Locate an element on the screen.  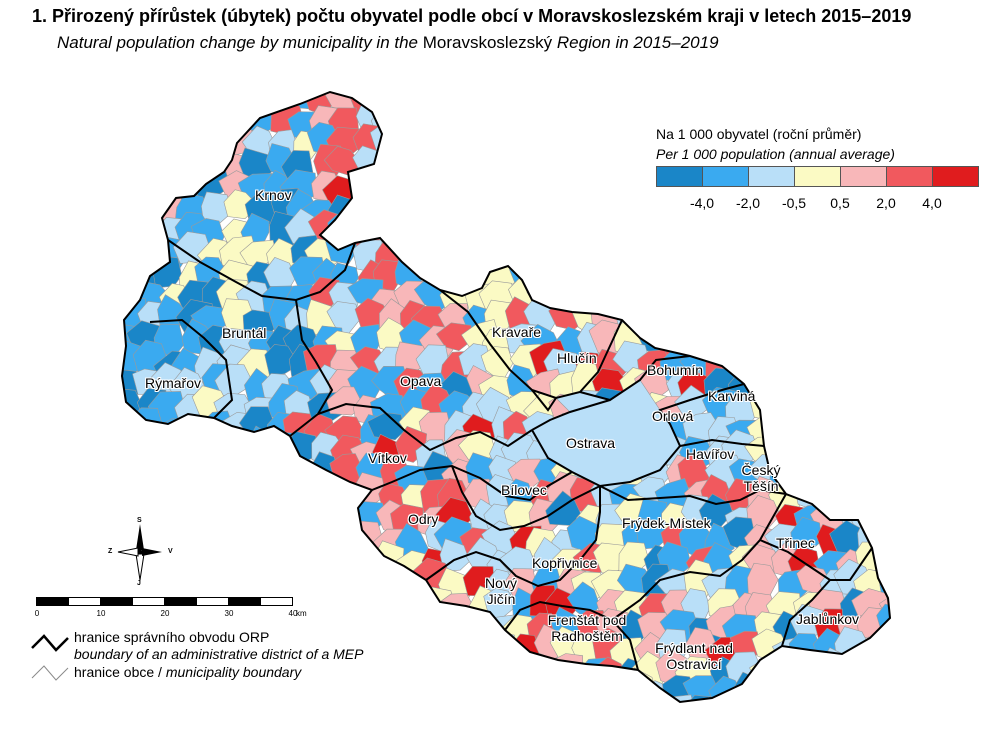
city-label-novy-jicin: Nový Jičín is located at coordinates (501, 591).